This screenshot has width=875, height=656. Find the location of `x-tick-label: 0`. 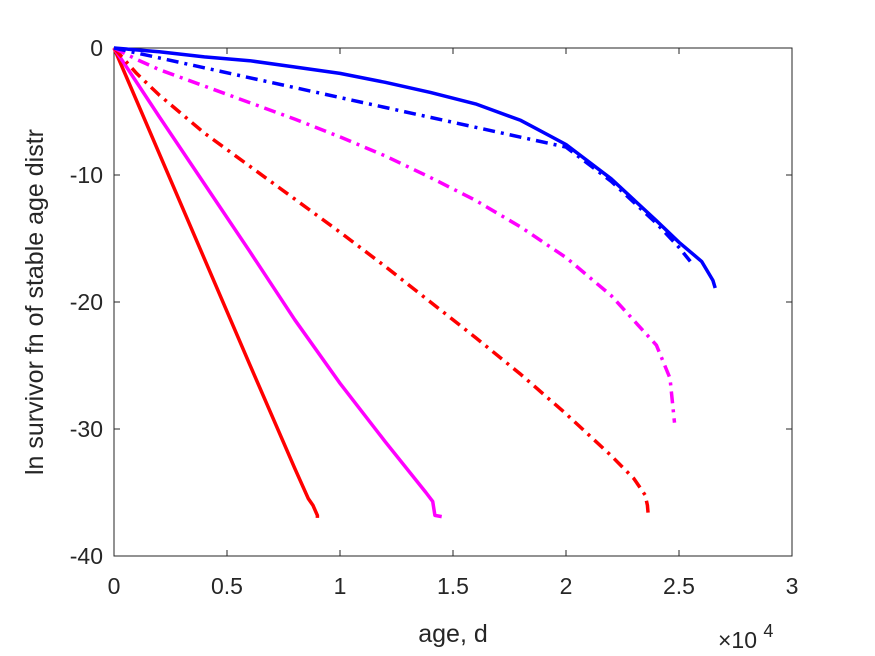

x-tick-label: 0 is located at coordinates (114, 586).